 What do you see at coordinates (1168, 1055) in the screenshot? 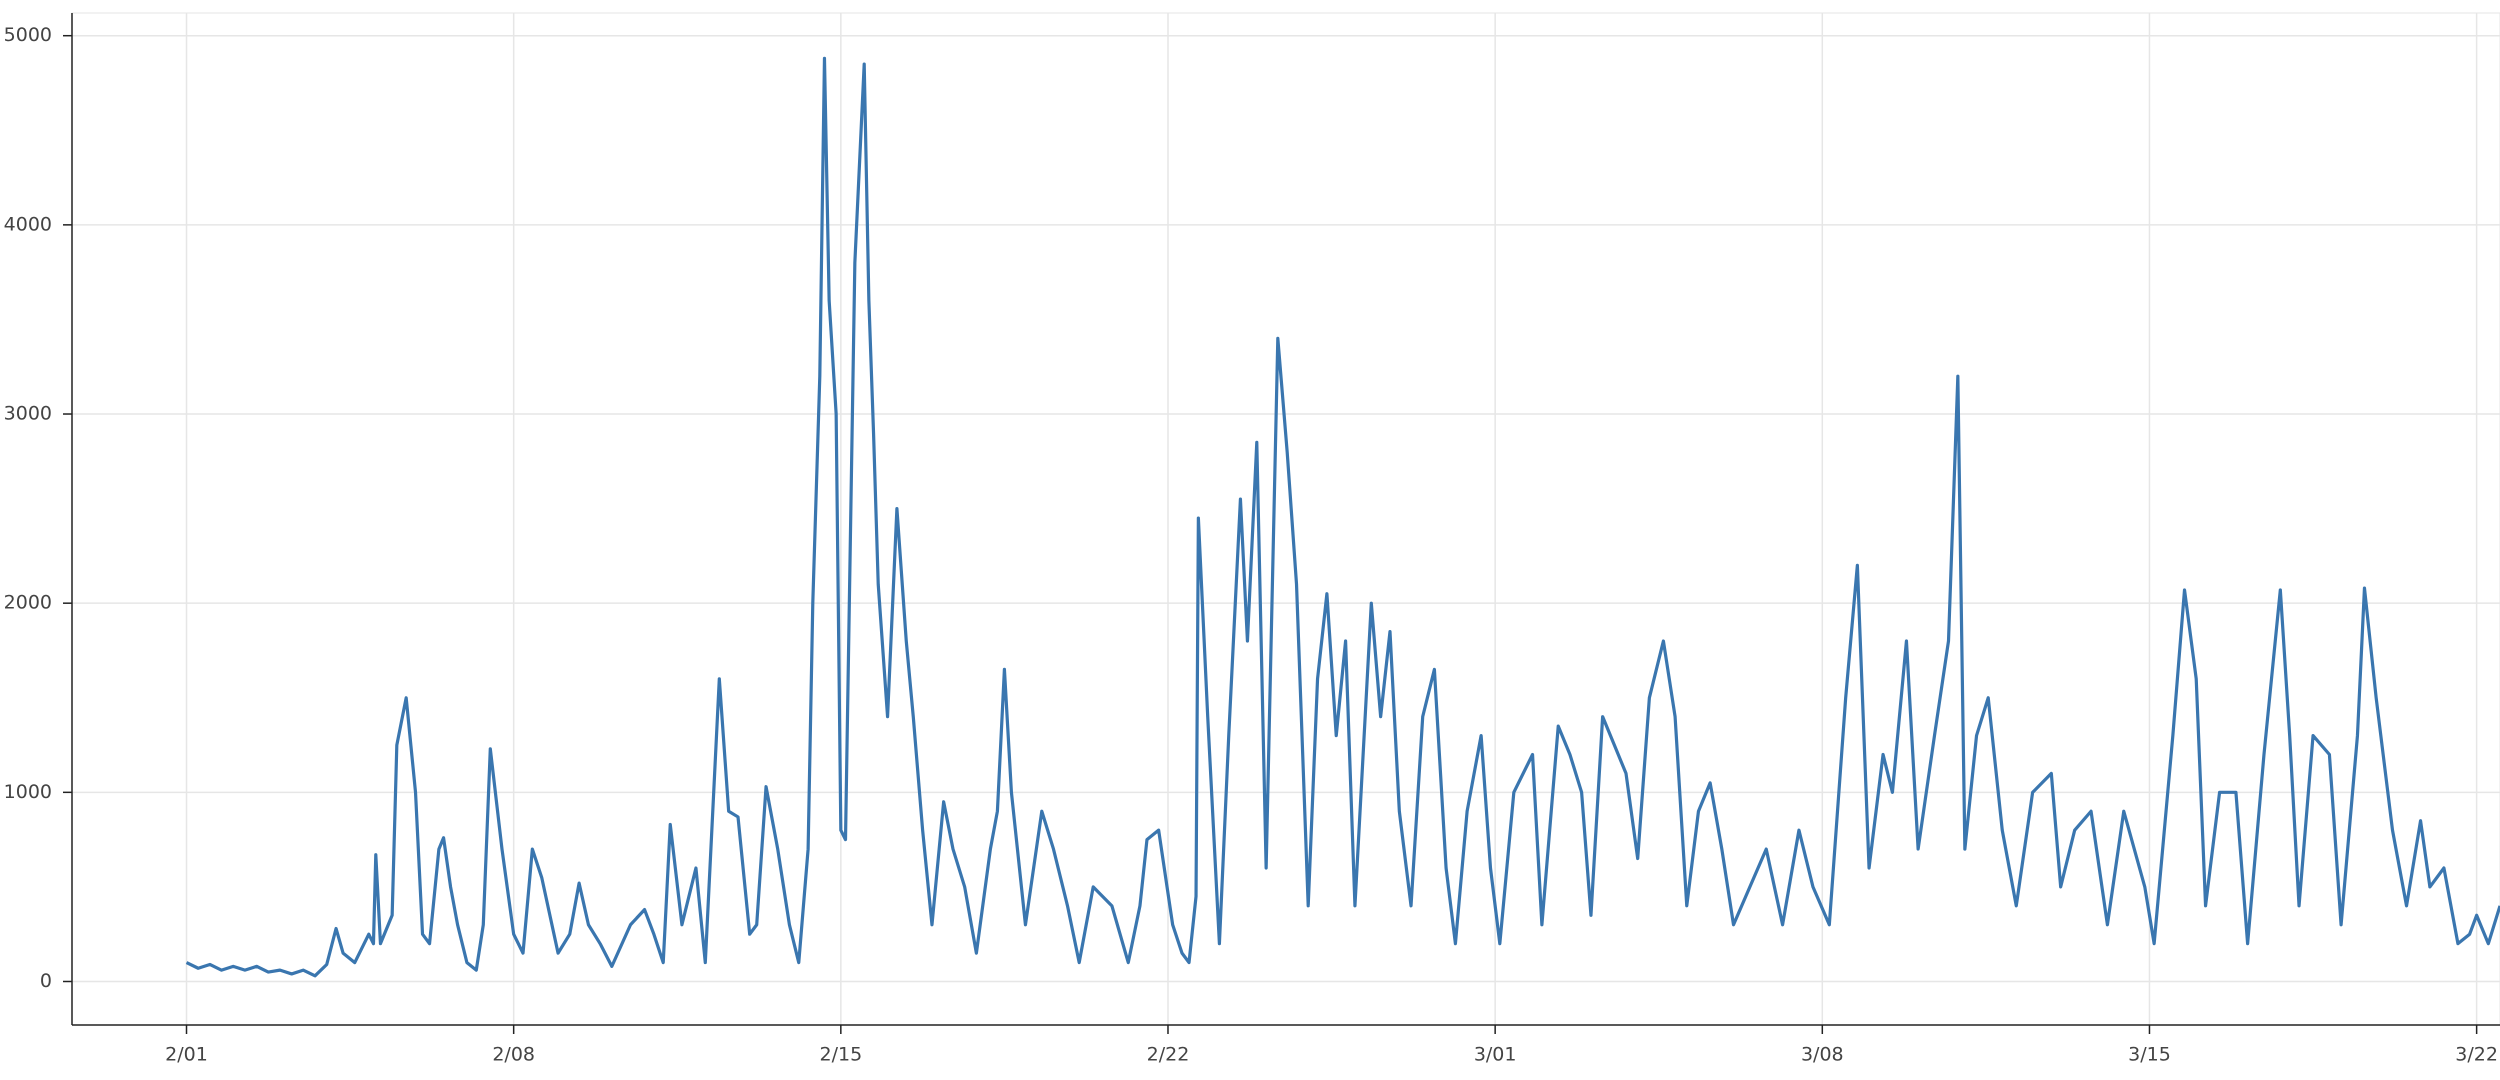
I see `x-tick-label: 2/22` at bounding box center [1168, 1055].